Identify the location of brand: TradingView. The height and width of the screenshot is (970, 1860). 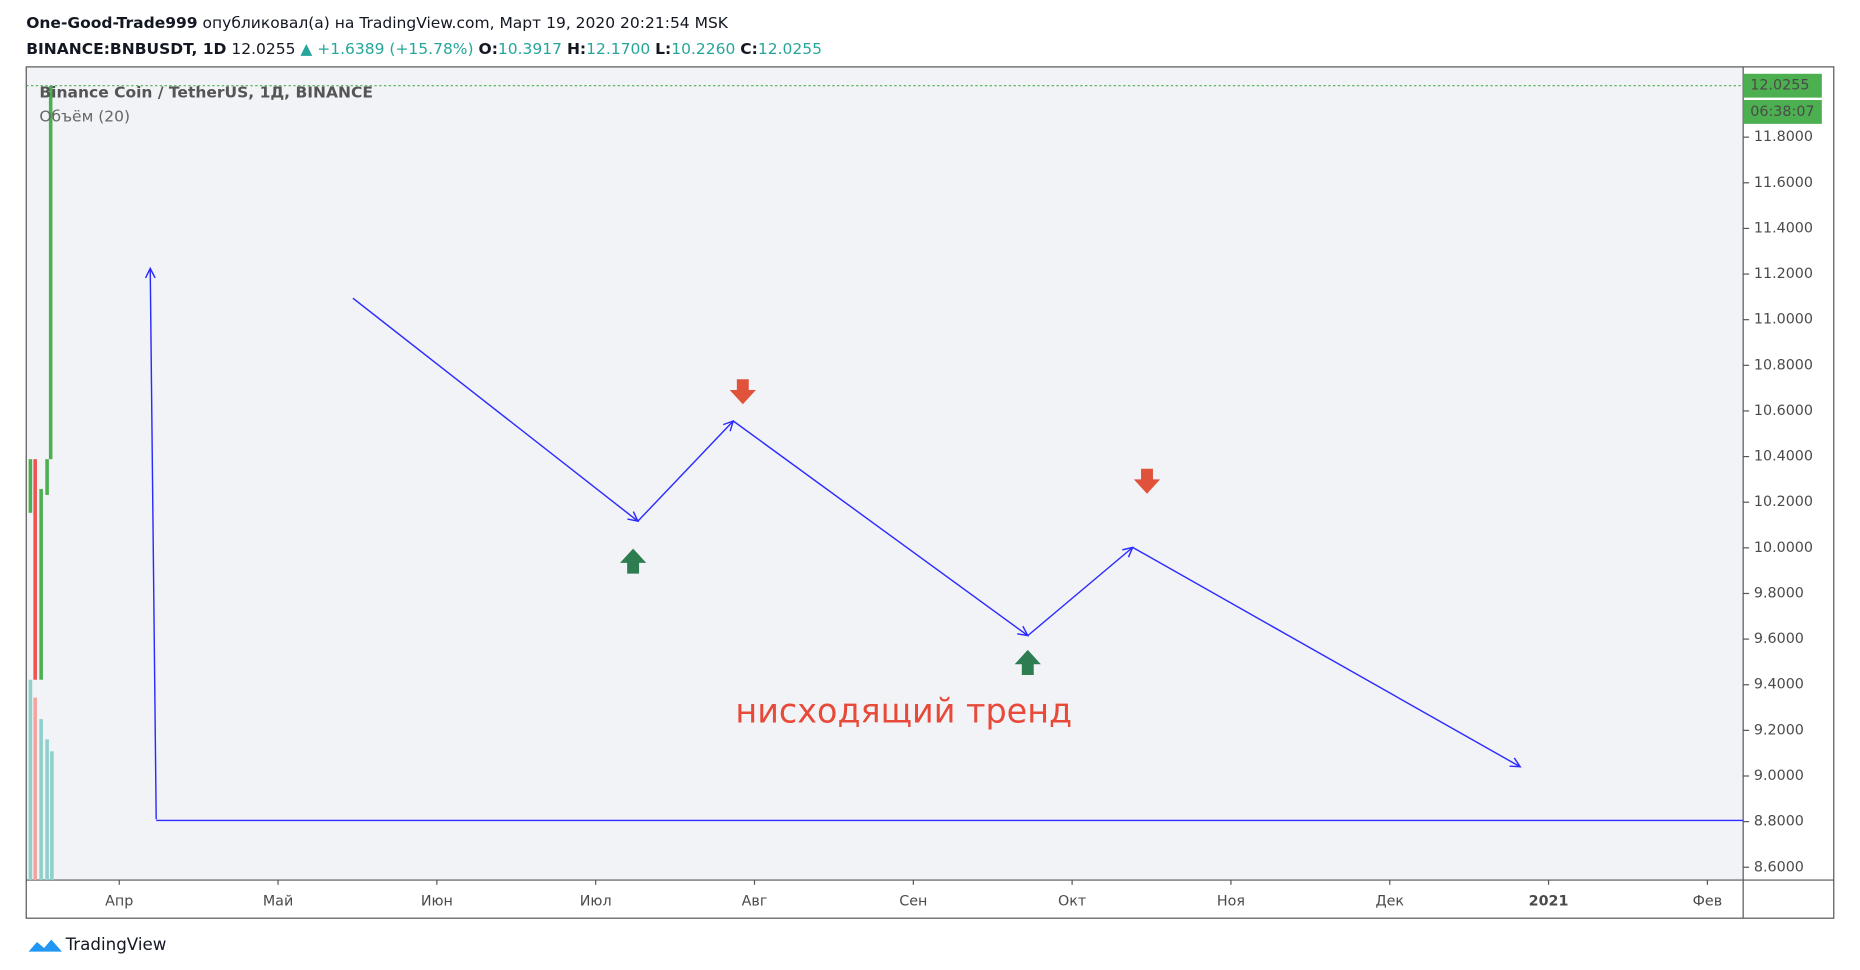
(116, 944).